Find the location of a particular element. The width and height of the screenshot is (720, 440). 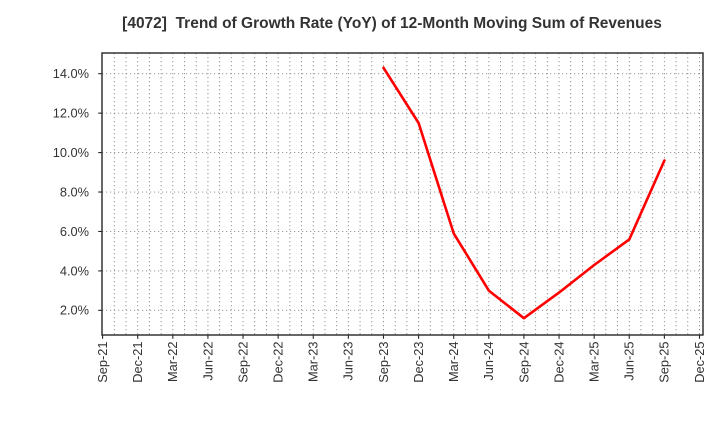

y-tick-label: 14.0% is located at coordinates (71, 73).